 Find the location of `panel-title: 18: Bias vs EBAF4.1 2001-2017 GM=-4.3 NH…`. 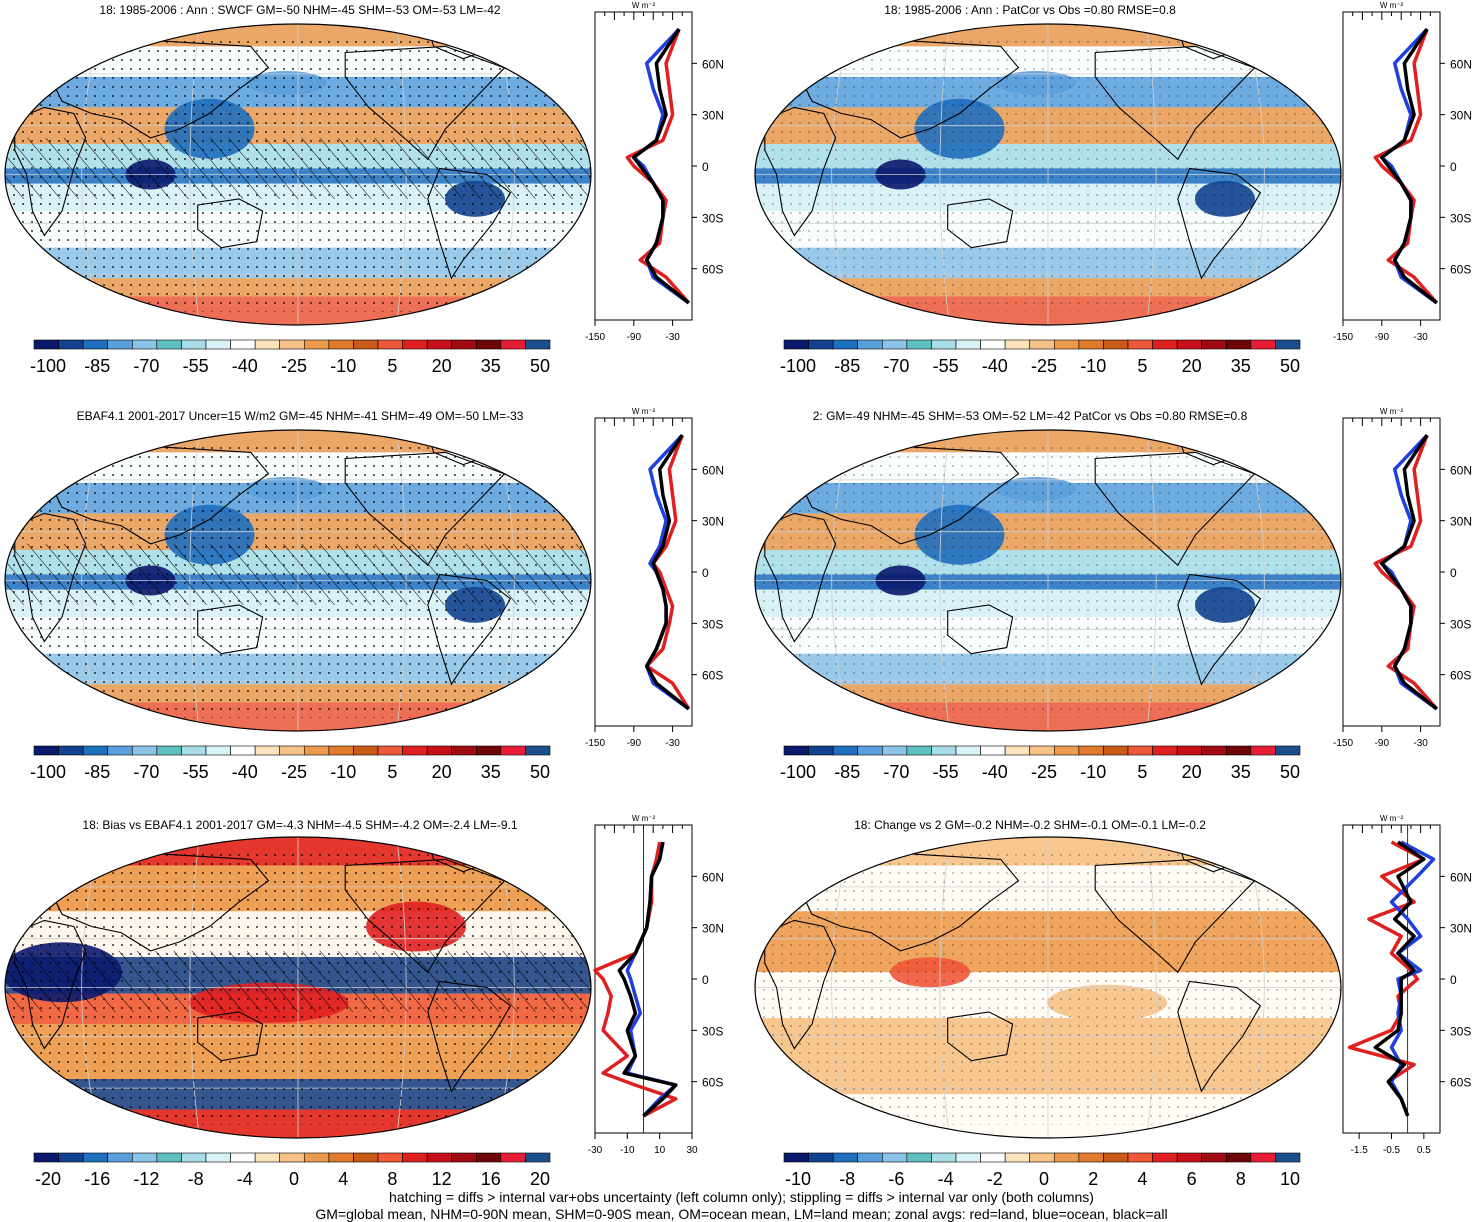

panel-title: 18: Bias vs EBAF4.1 2001-2017 GM=-4.3 NH… is located at coordinates (300, 825).